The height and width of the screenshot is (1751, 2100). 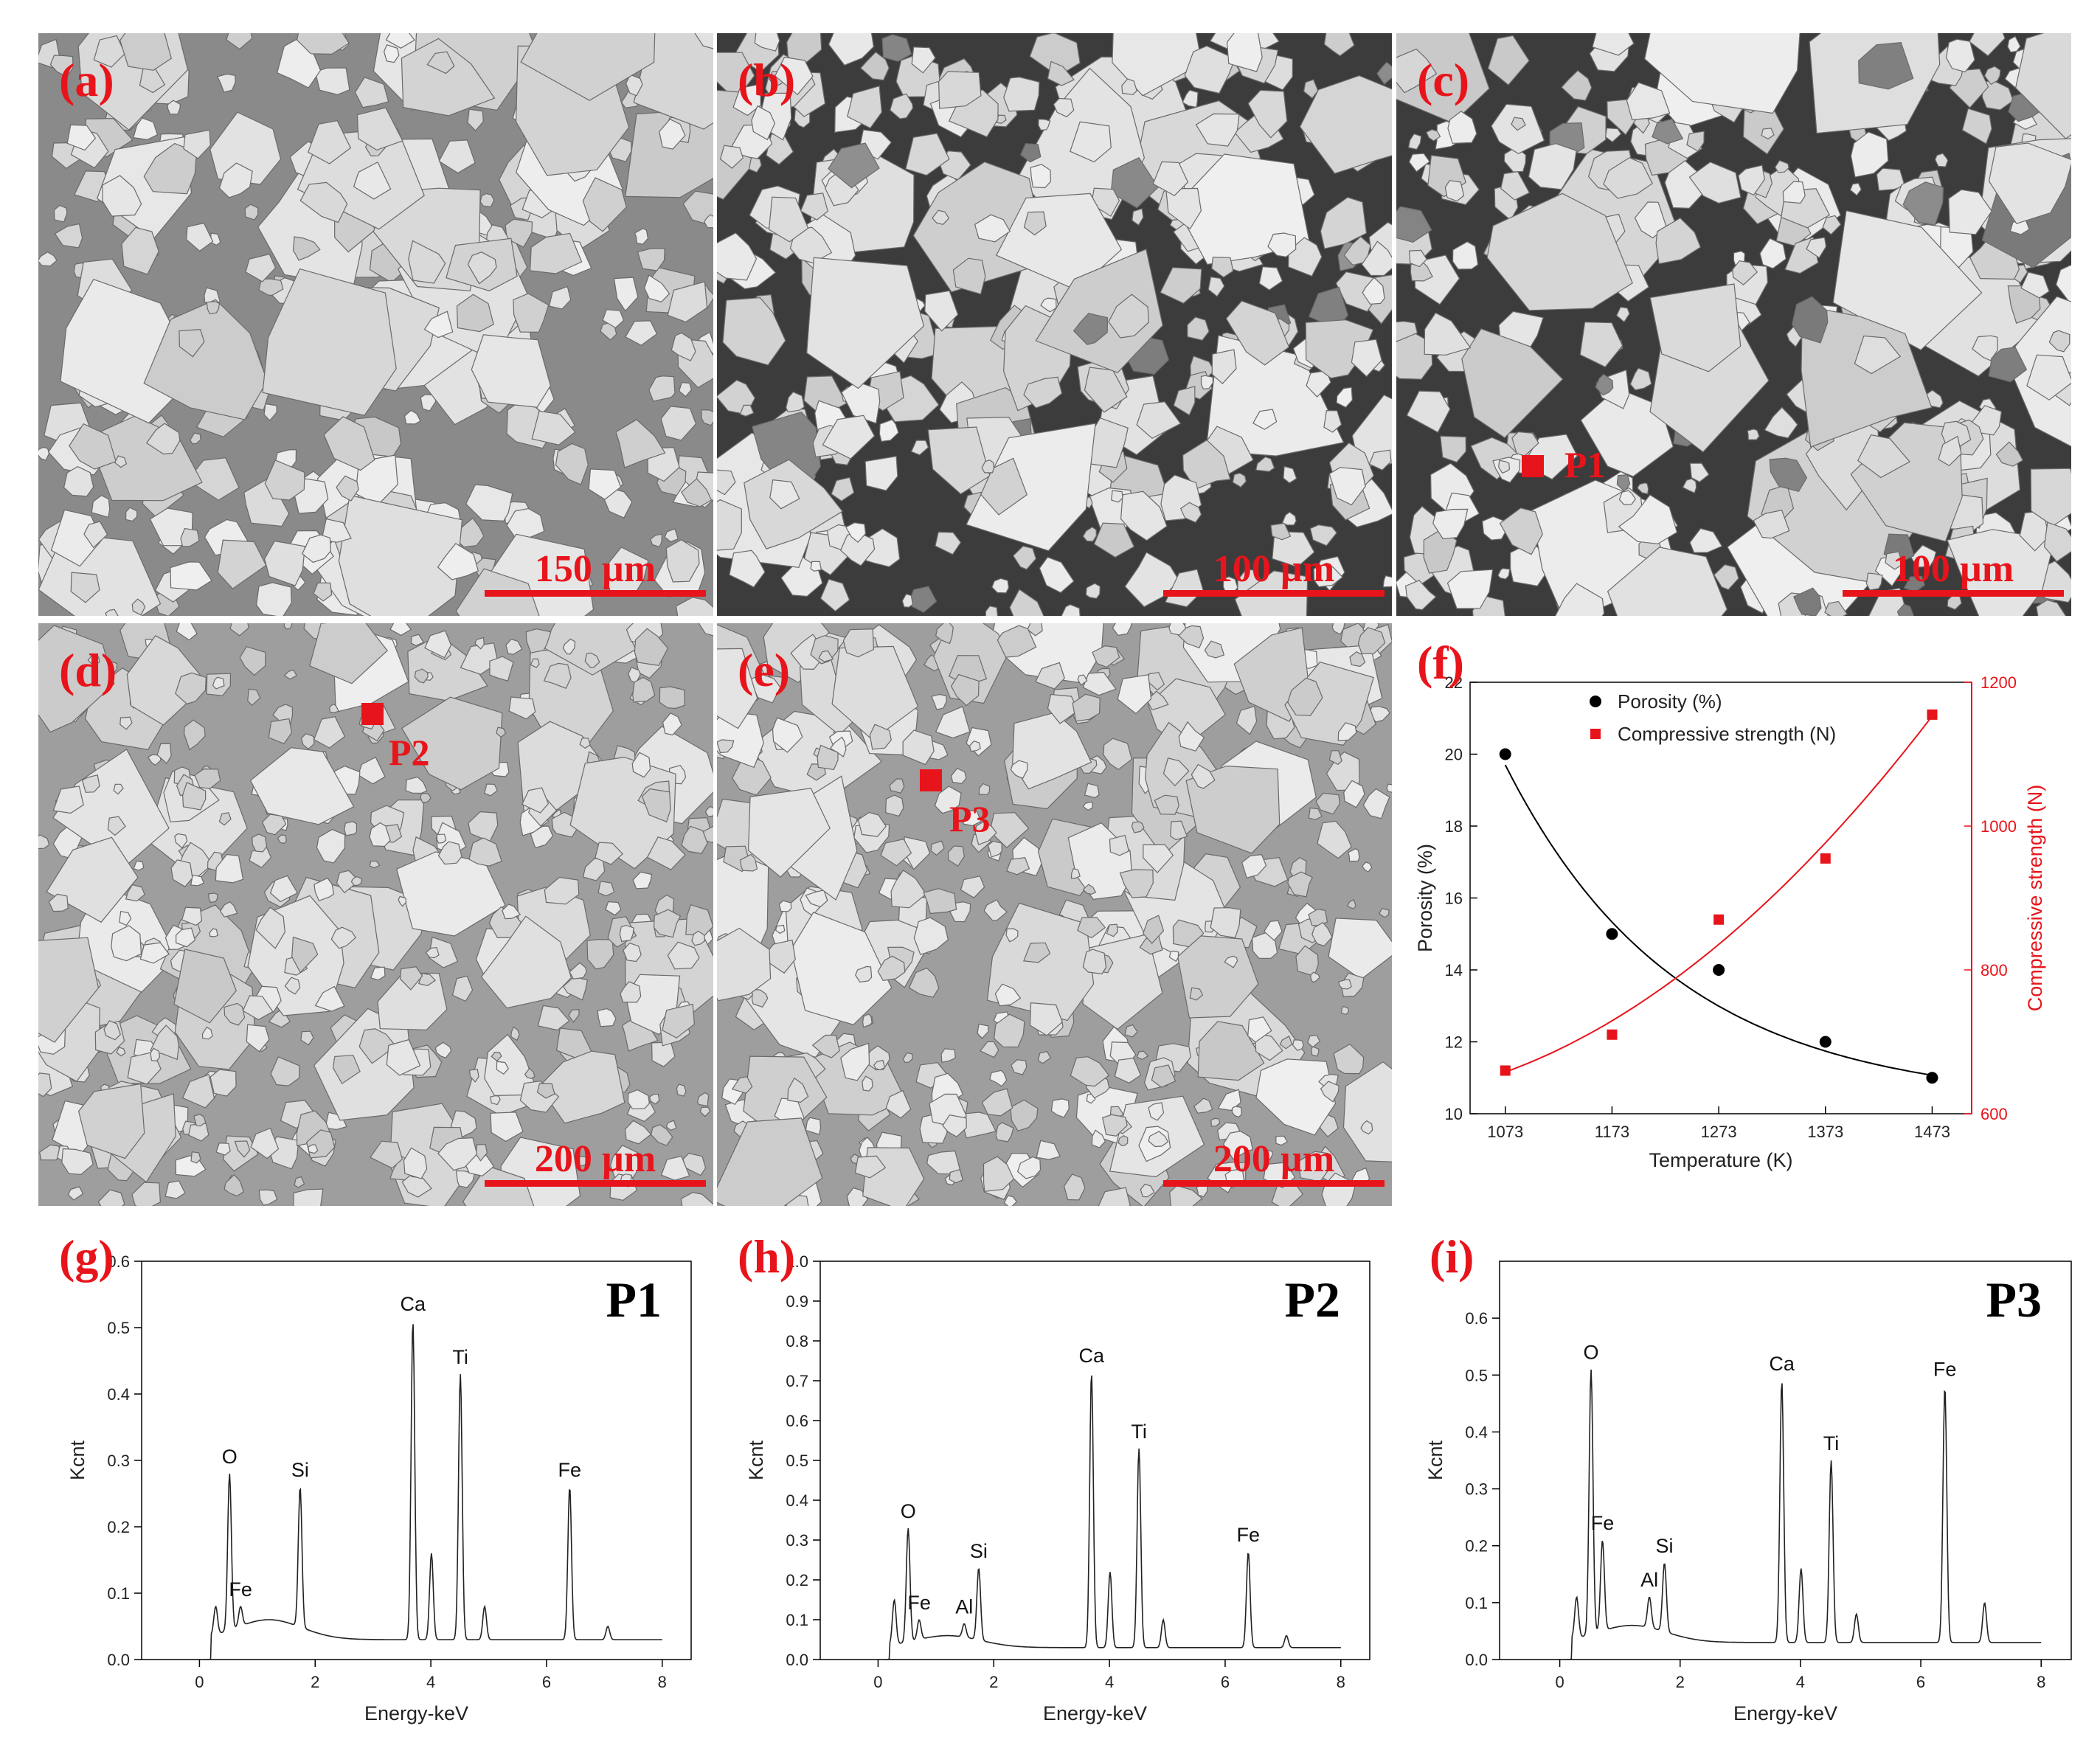 What do you see at coordinates (1932, 1078) in the screenshot?
I see `porosity-point` at bounding box center [1932, 1078].